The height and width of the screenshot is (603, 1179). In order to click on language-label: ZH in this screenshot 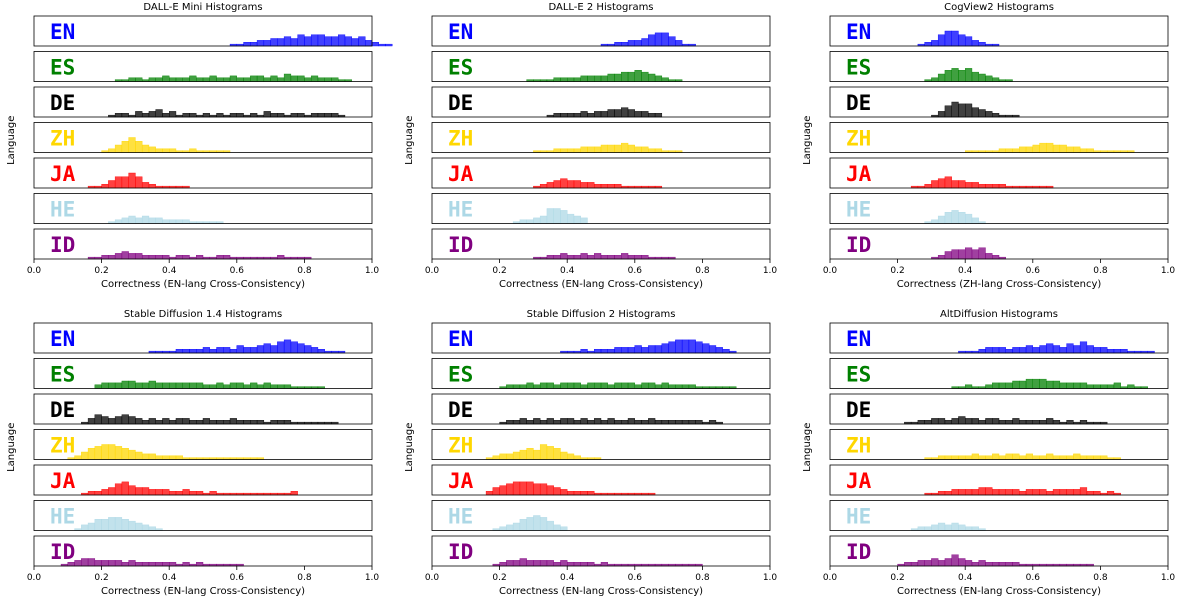, I will do `click(858, 446)`.